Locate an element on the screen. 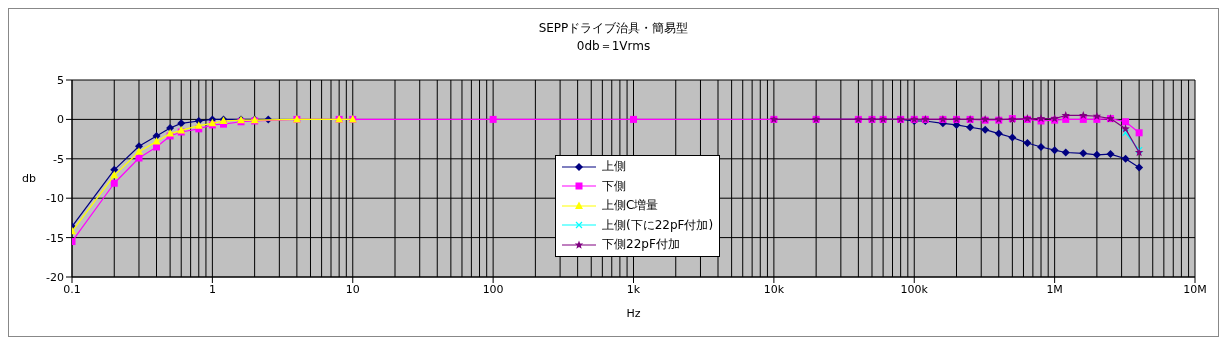 Image resolution: width=1225 pixels, height=343 pixels. chart-subtitle: 0db＝1Vrms is located at coordinates (613, 46).